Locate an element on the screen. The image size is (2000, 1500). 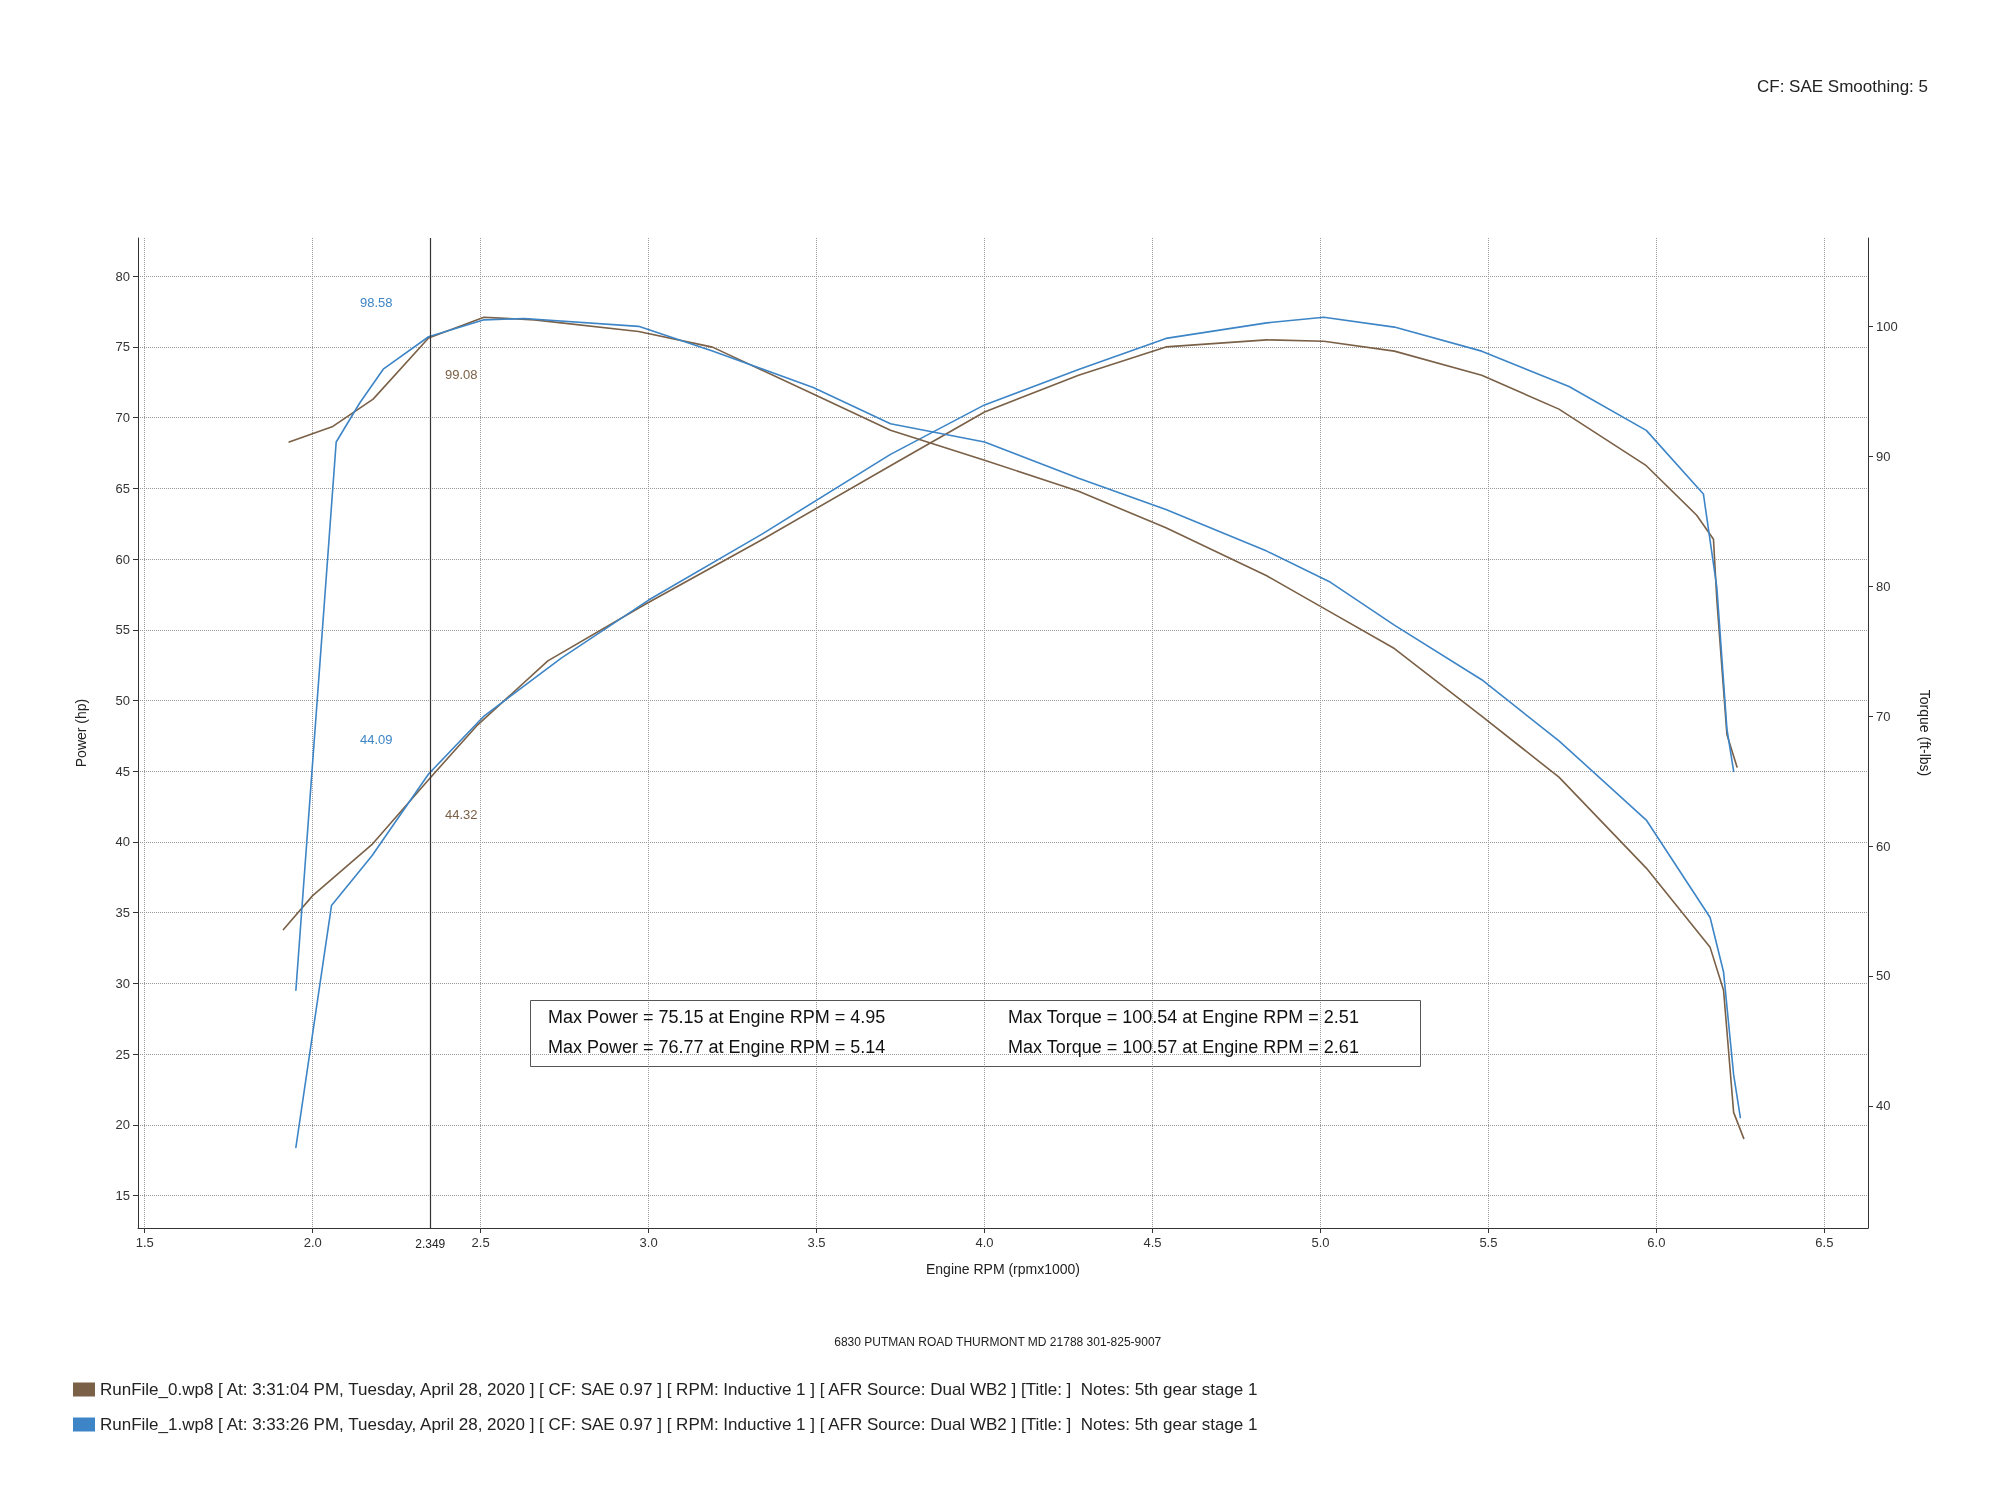
legend-label: RunFile_0.wp8 [ At: 3:31:04 PM, Tuesday, April 28, 2020 ] [ CF: SAE 0.97 ] [ RPM: Inductive 1 ] [ AFR Source: Dual WB2 ] [Title: ] Notes: 5th gear stage 1 is located at coordinates (679, 1389).